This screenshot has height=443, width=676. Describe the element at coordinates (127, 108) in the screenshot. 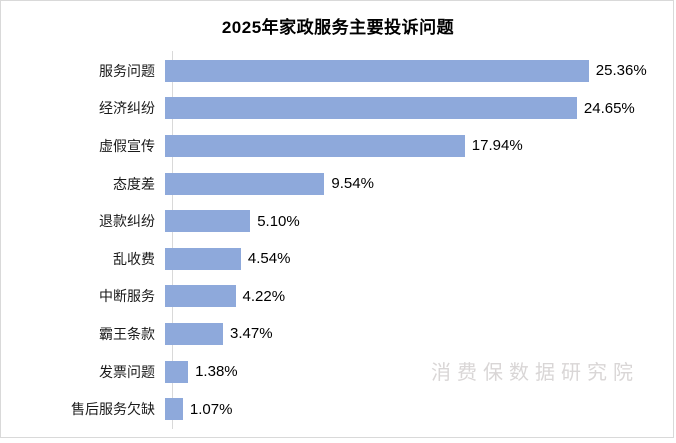

I see `category-label: 经济纠纷` at that location.